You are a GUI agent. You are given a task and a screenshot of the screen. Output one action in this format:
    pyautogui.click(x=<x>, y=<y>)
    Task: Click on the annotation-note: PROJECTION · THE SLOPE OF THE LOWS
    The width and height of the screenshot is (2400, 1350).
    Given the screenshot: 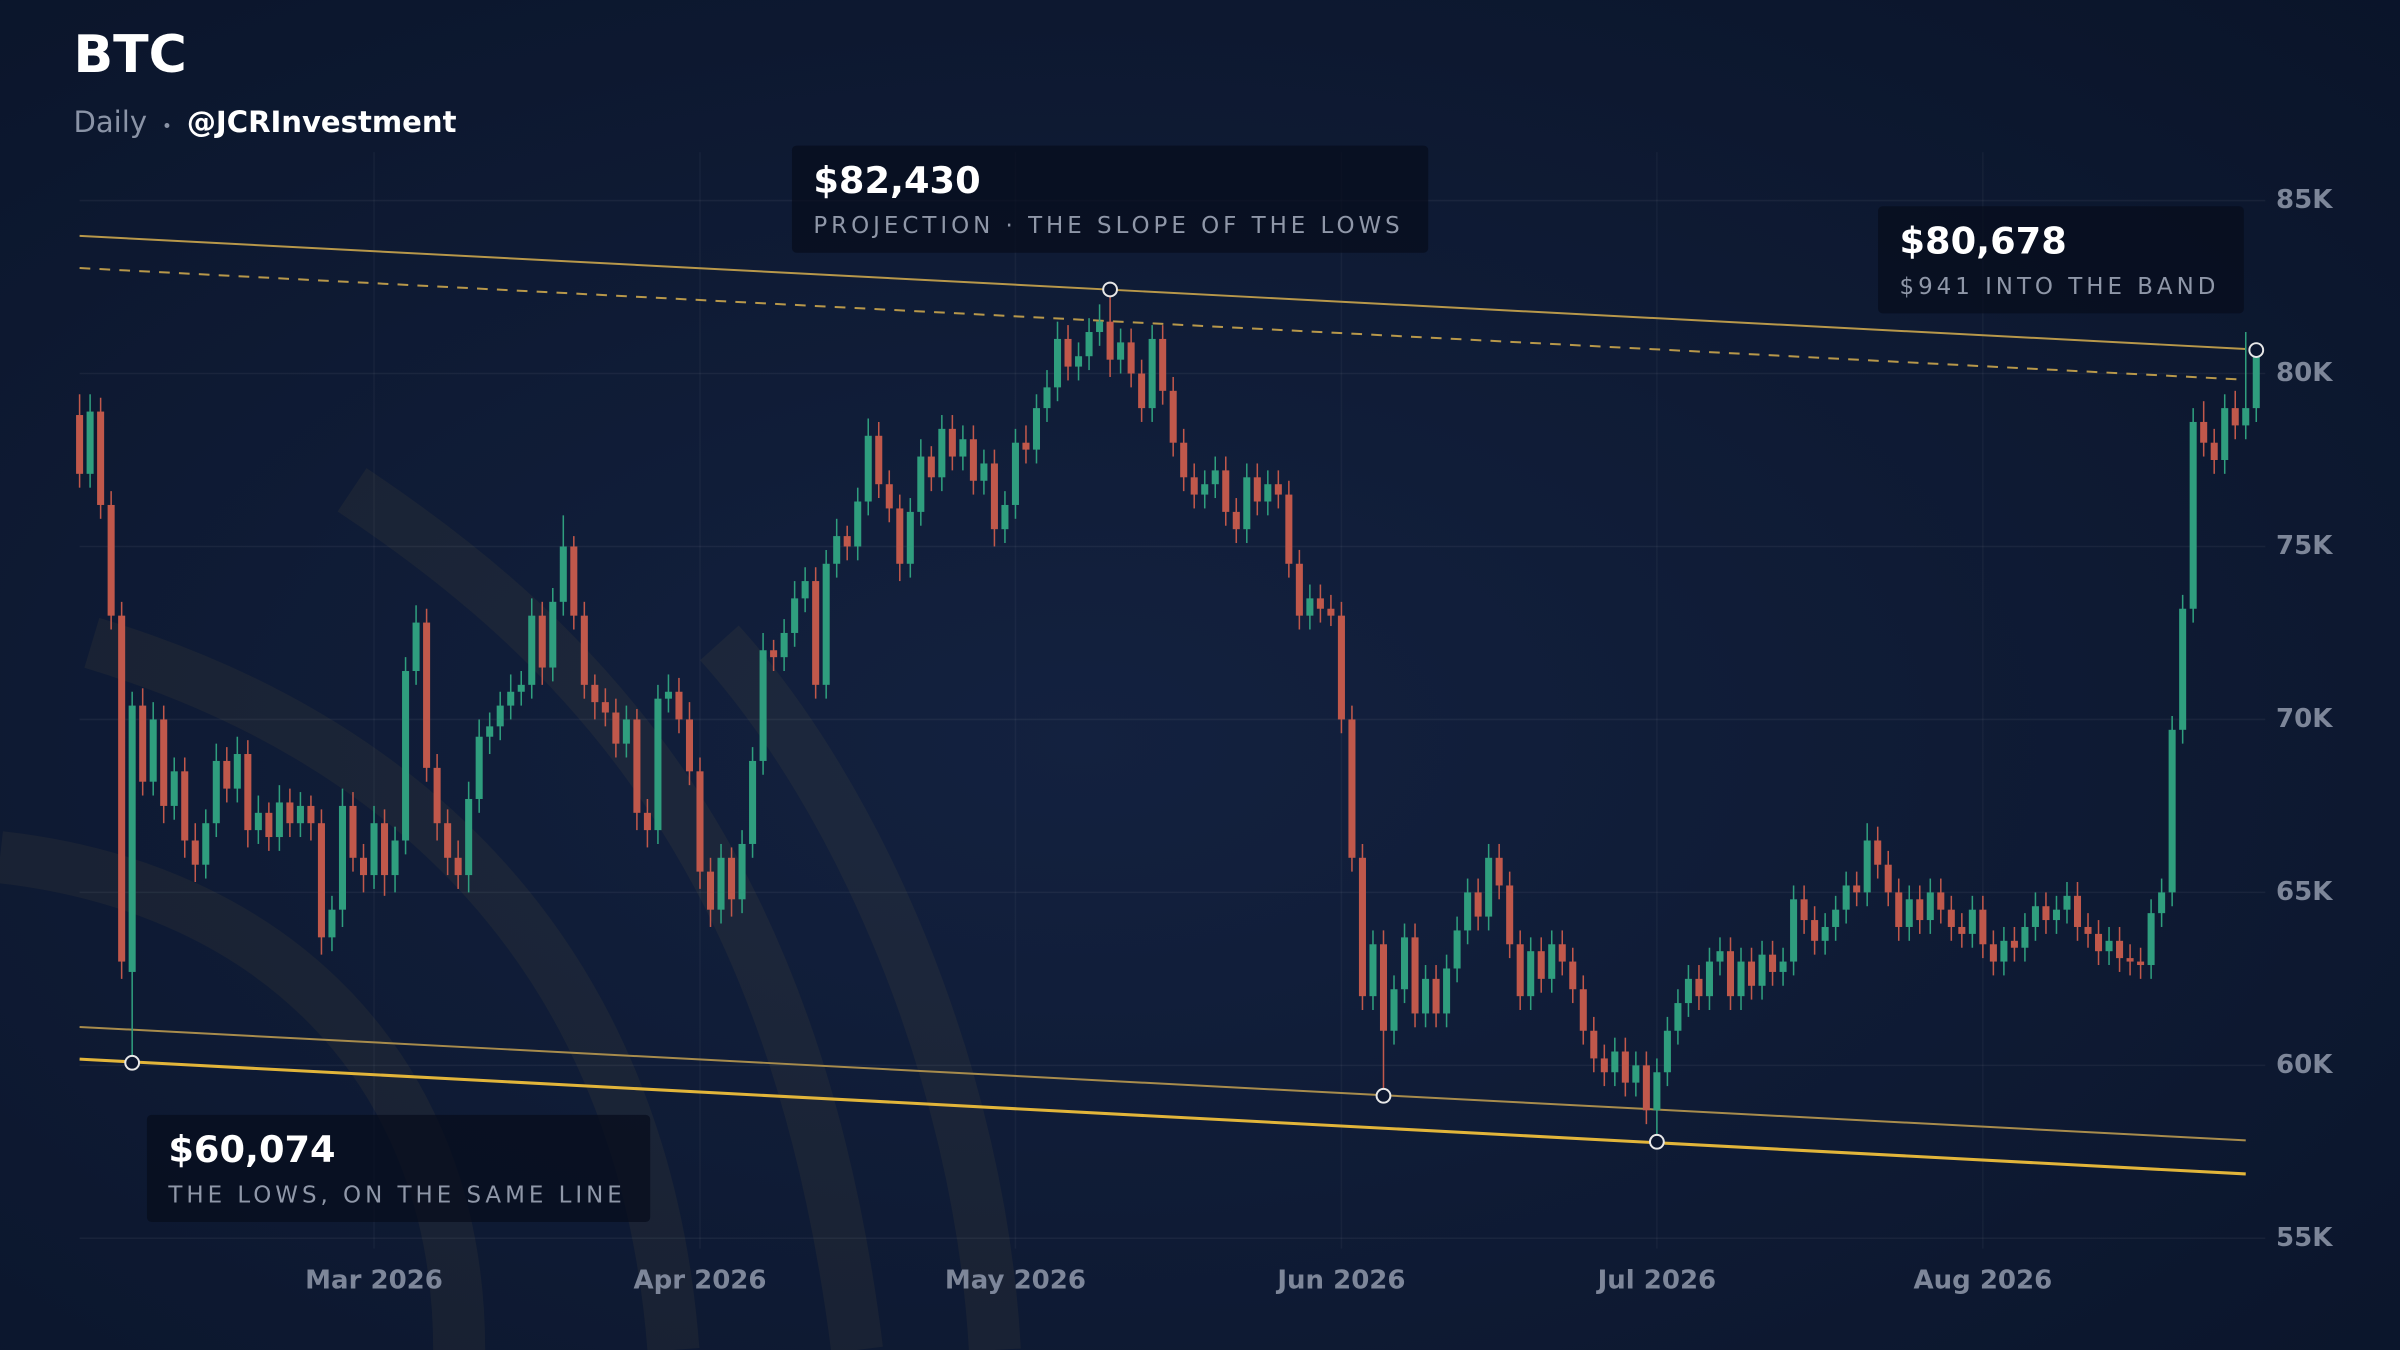 What is the action you would take?
    pyautogui.click(x=1108, y=226)
    